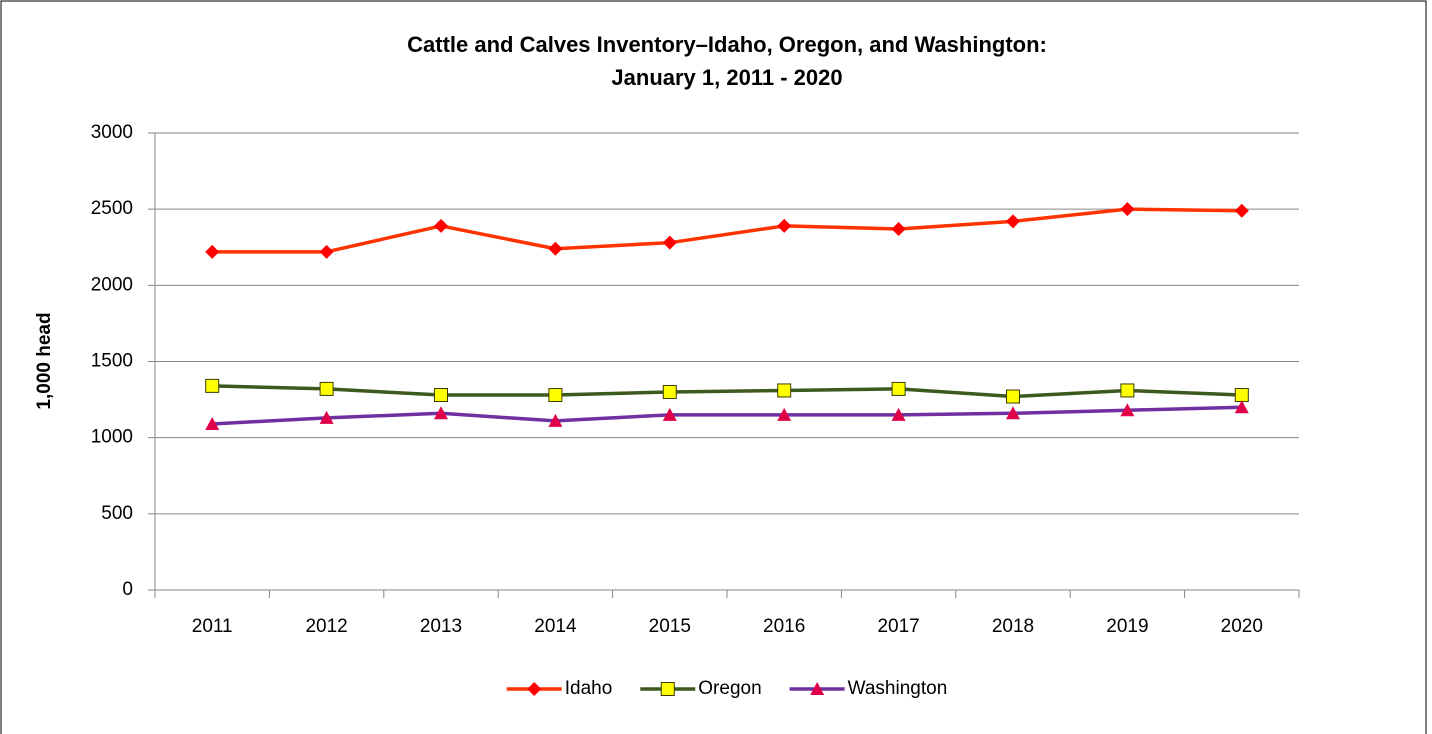 Image resolution: width=1432 pixels, height=734 pixels. Describe the element at coordinates (326, 626) in the screenshot. I see `x-tick-label: 2012` at that location.